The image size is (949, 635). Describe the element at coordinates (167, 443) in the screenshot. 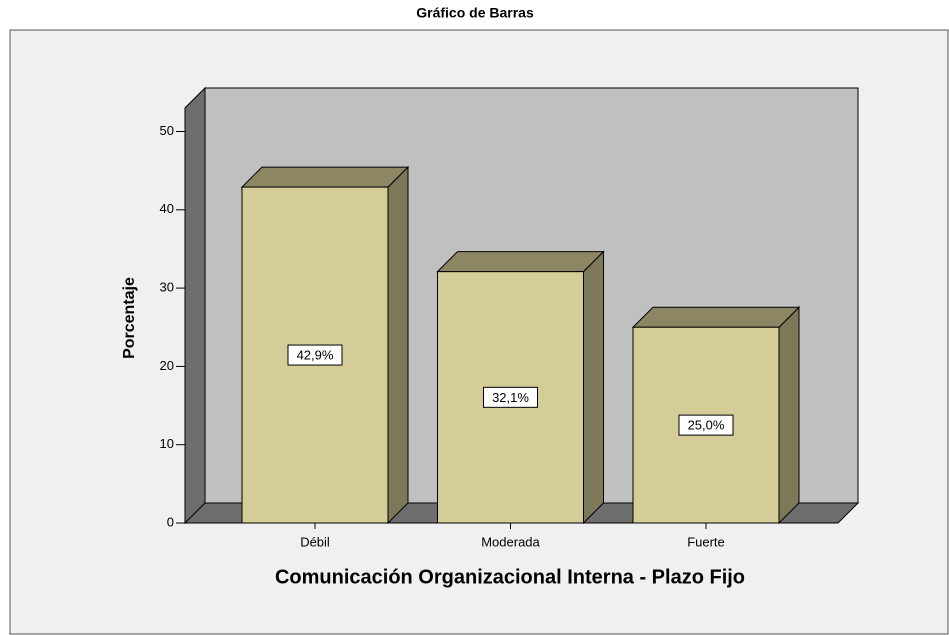

I see `y-tick-label: 10` at that location.